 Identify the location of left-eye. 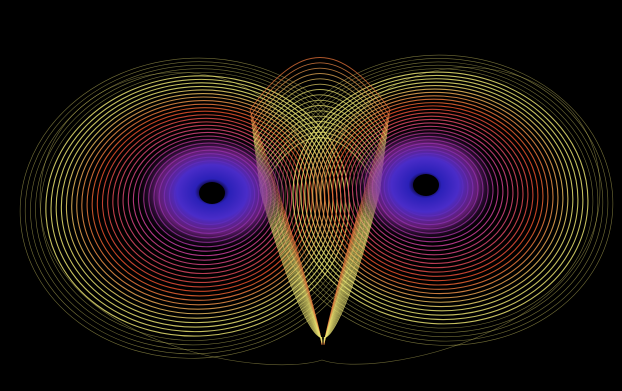
(212, 193).